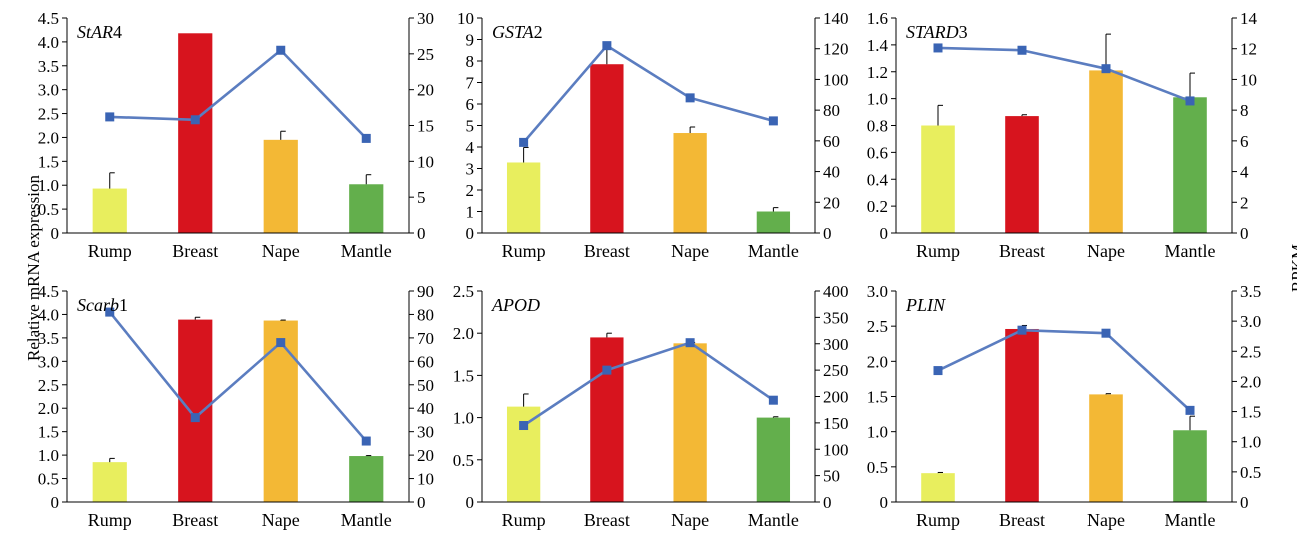 The height and width of the screenshot is (533, 1297). What do you see at coordinates (836, 423) in the screenshot?
I see `right-tick-label: 150` at bounding box center [836, 423].